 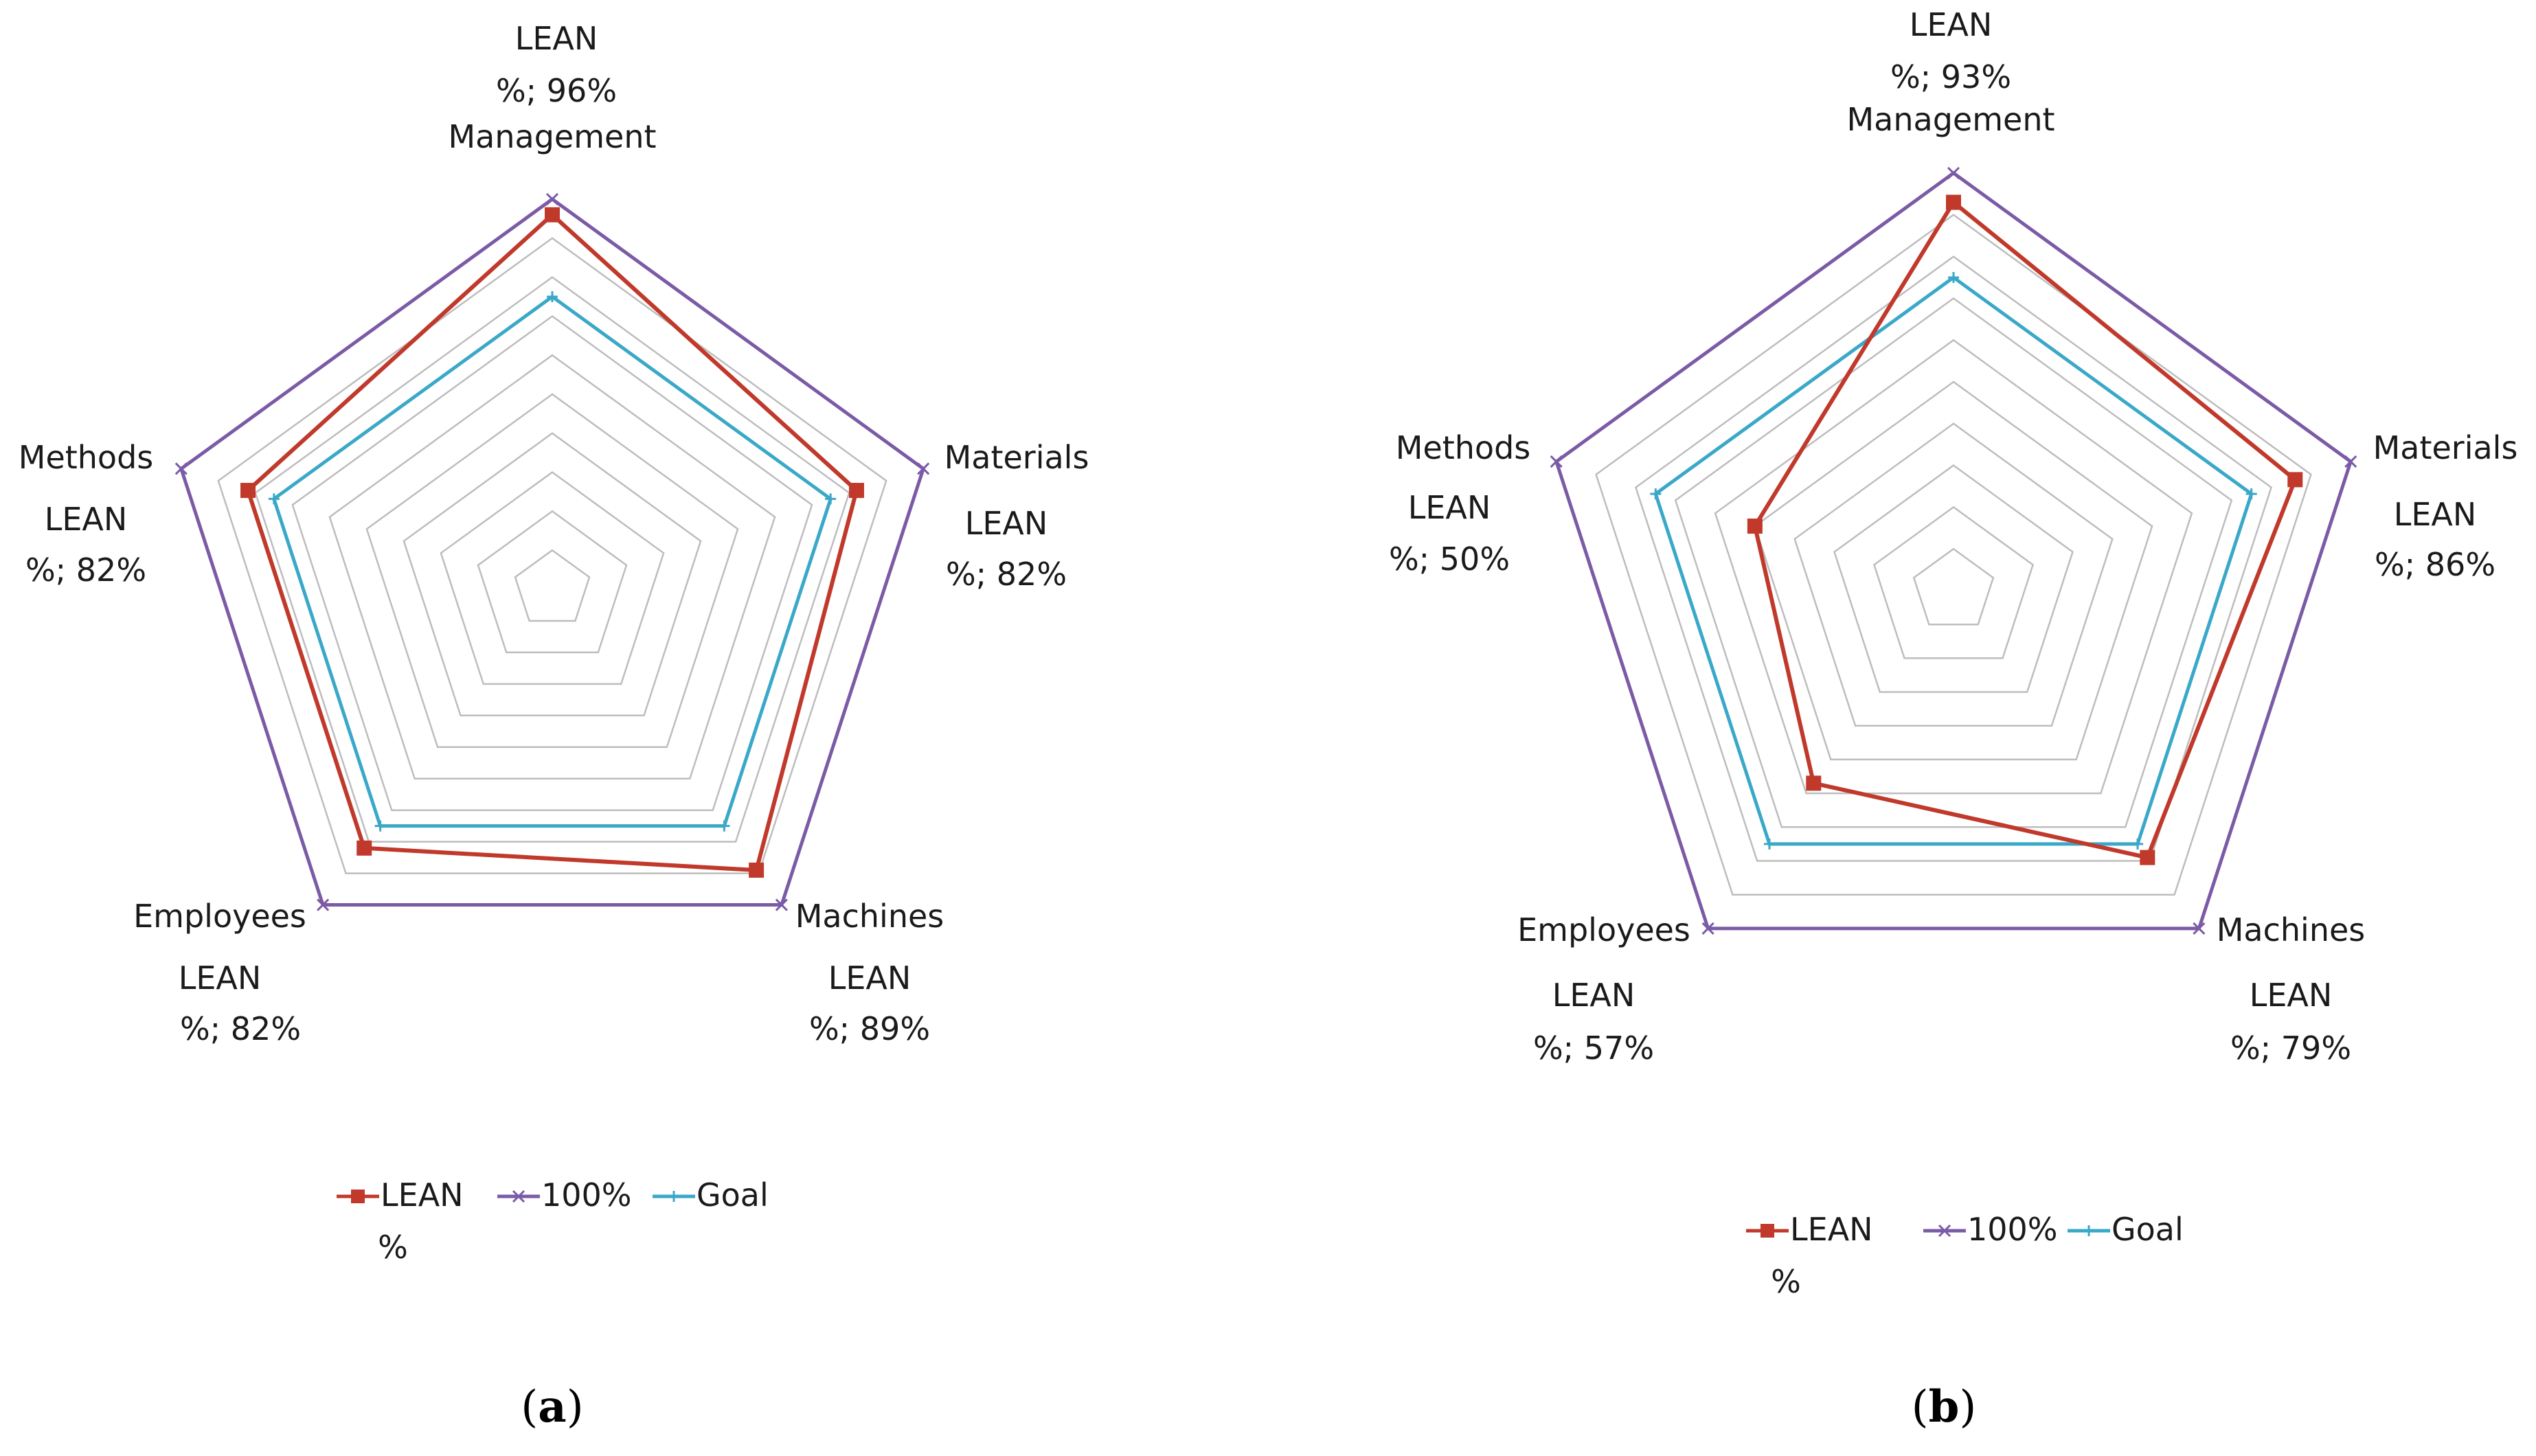 I want to click on gridline-40pct, so click(x=1953, y=574).